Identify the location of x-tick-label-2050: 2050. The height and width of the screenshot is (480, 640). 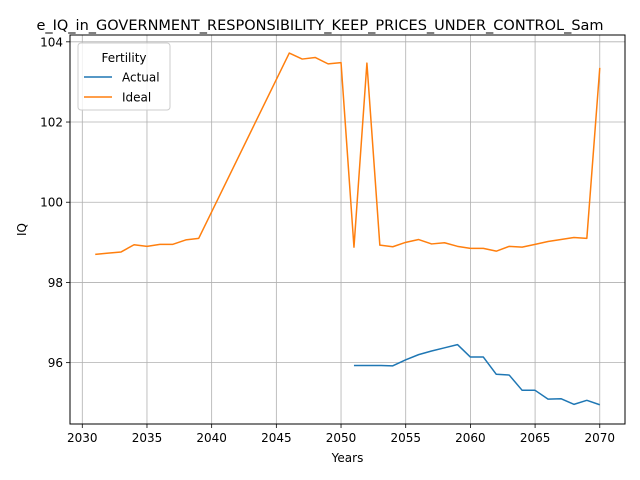
(341, 438).